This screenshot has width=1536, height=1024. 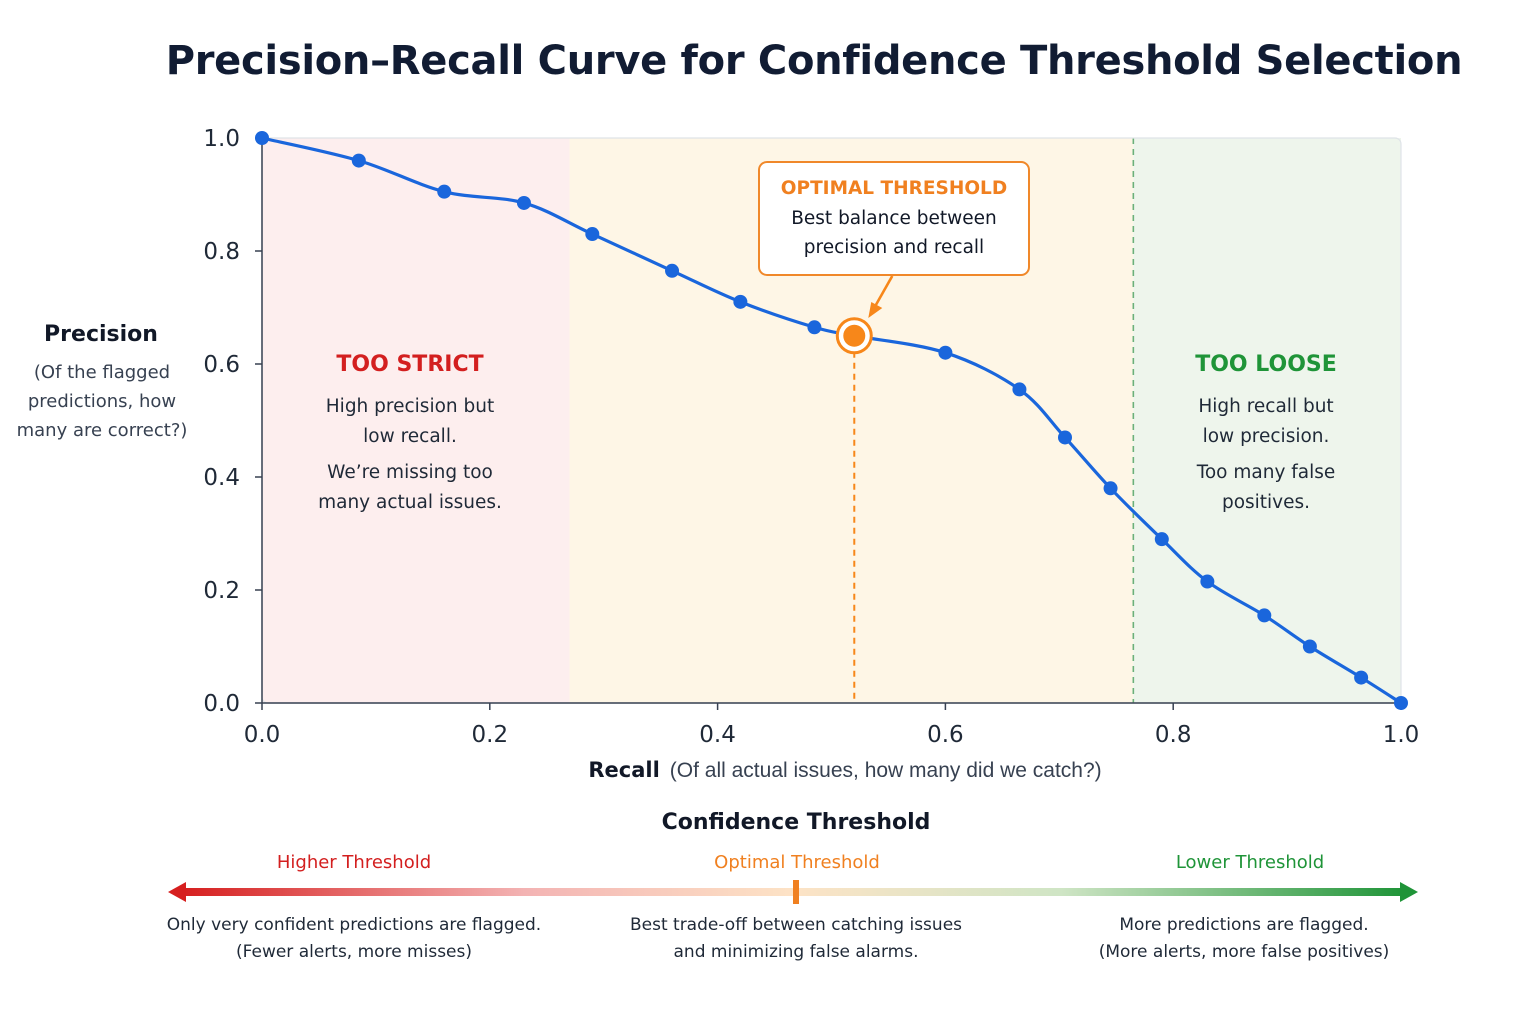 What do you see at coordinates (854, 335) in the screenshot?
I see `optimal-point` at bounding box center [854, 335].